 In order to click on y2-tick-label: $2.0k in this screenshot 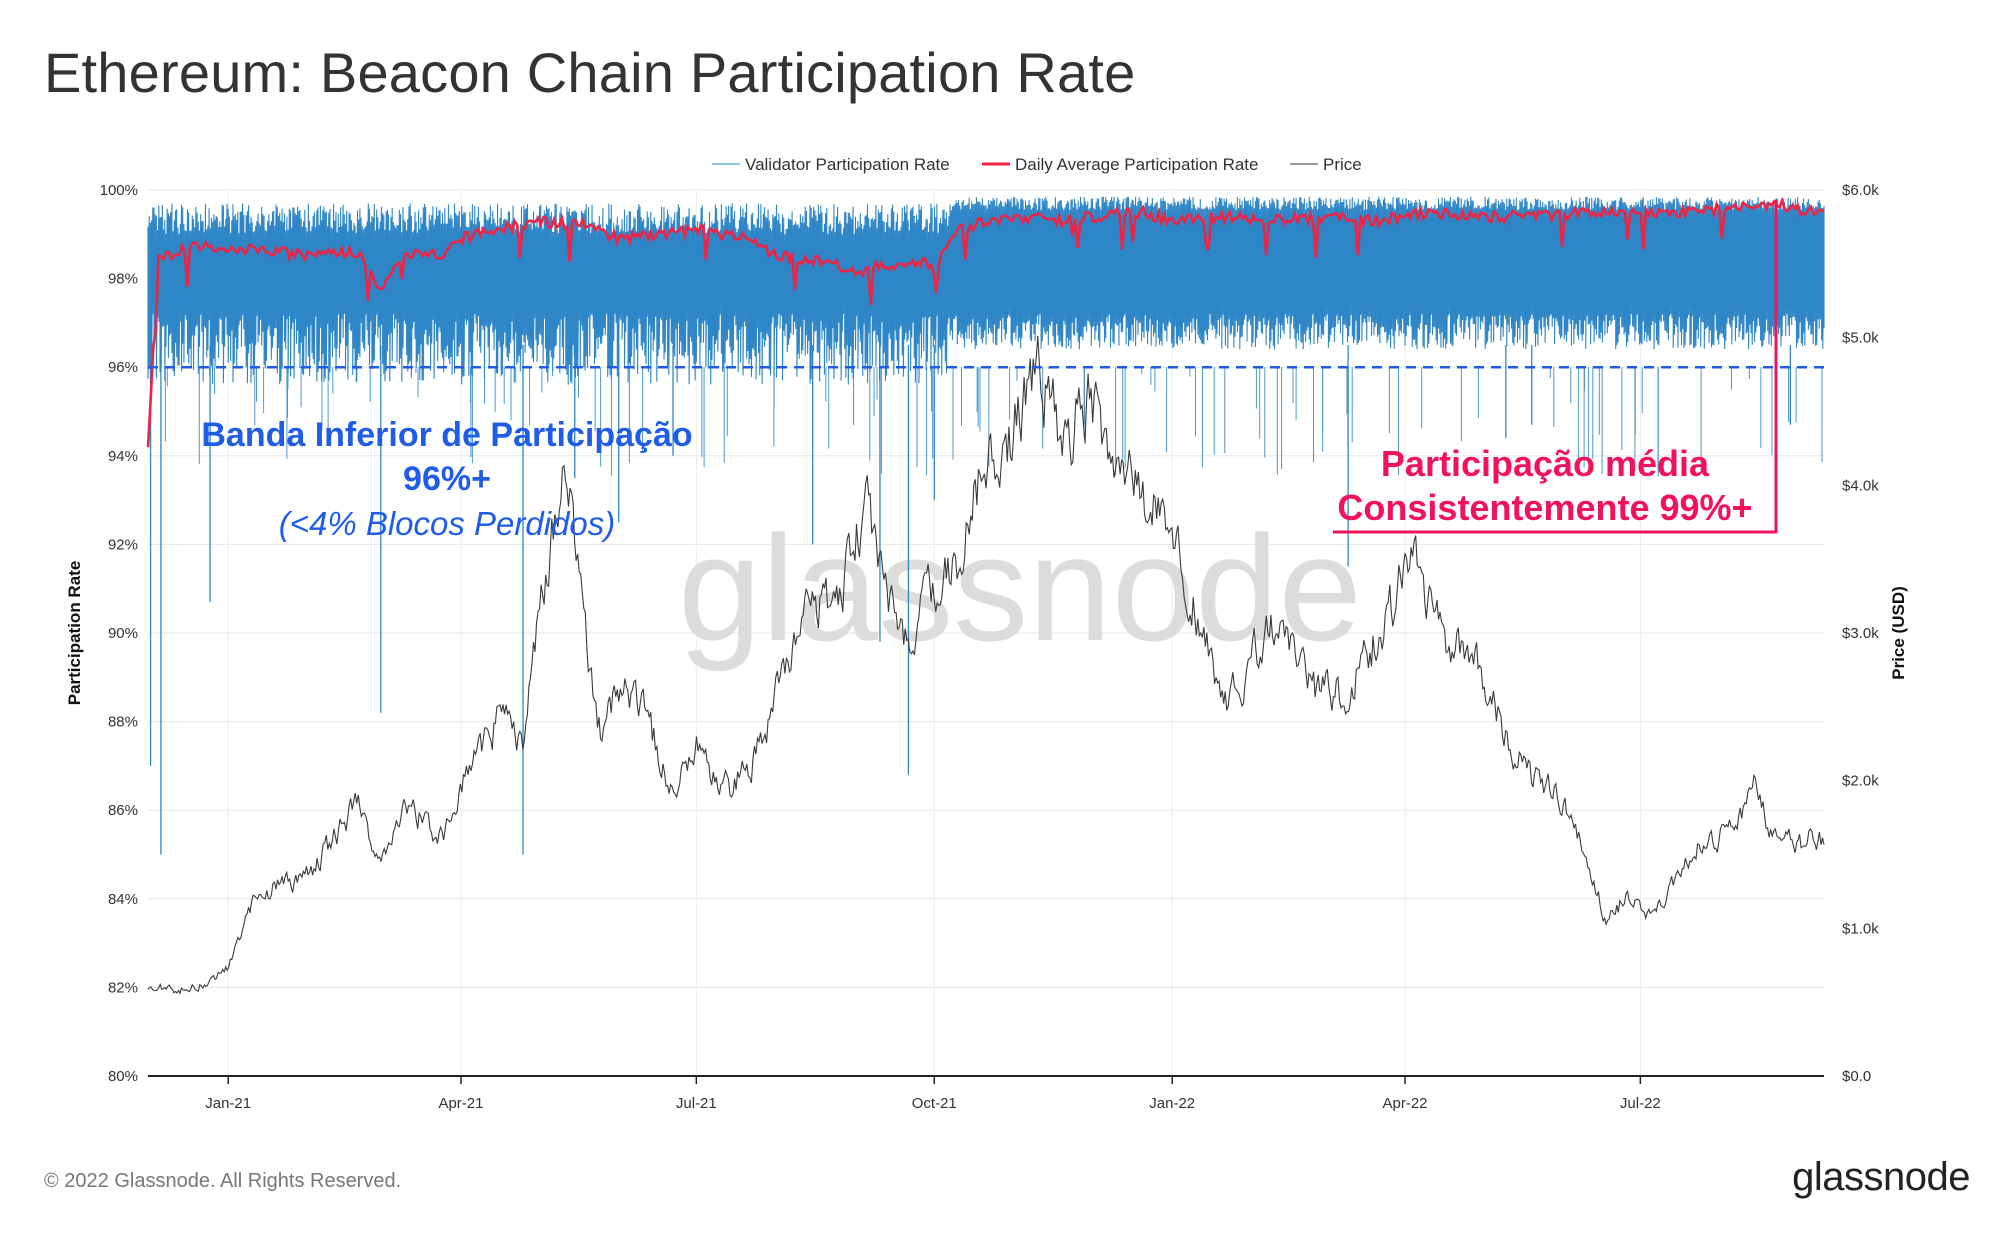, I will do `click(1860, 781)`.